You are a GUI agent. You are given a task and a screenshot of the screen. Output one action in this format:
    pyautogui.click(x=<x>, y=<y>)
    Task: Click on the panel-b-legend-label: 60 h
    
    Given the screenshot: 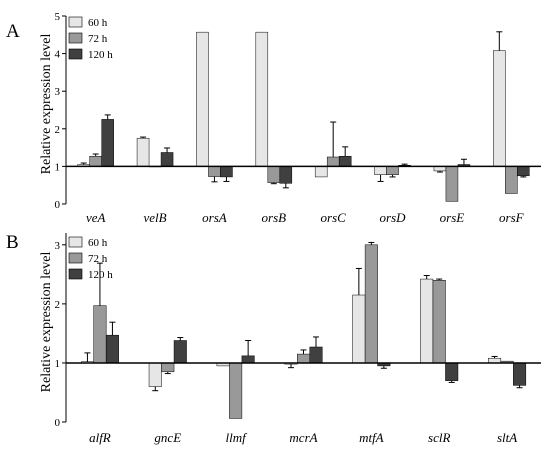 What is the action you would take?
    pyautogui.click(x=98, y=243)
    